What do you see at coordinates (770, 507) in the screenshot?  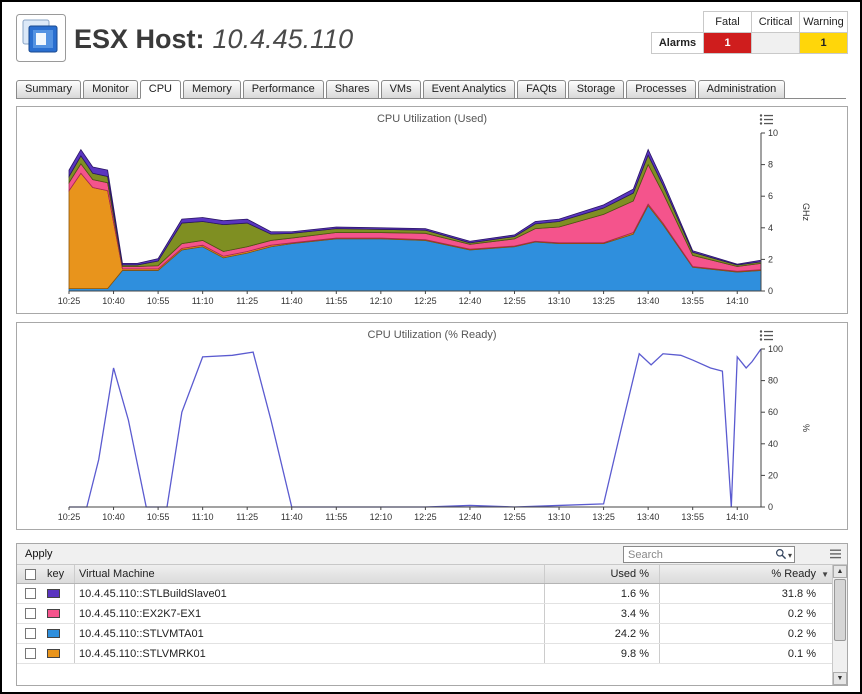 I see `svg-text: 0` at bounding box center [770, 507].